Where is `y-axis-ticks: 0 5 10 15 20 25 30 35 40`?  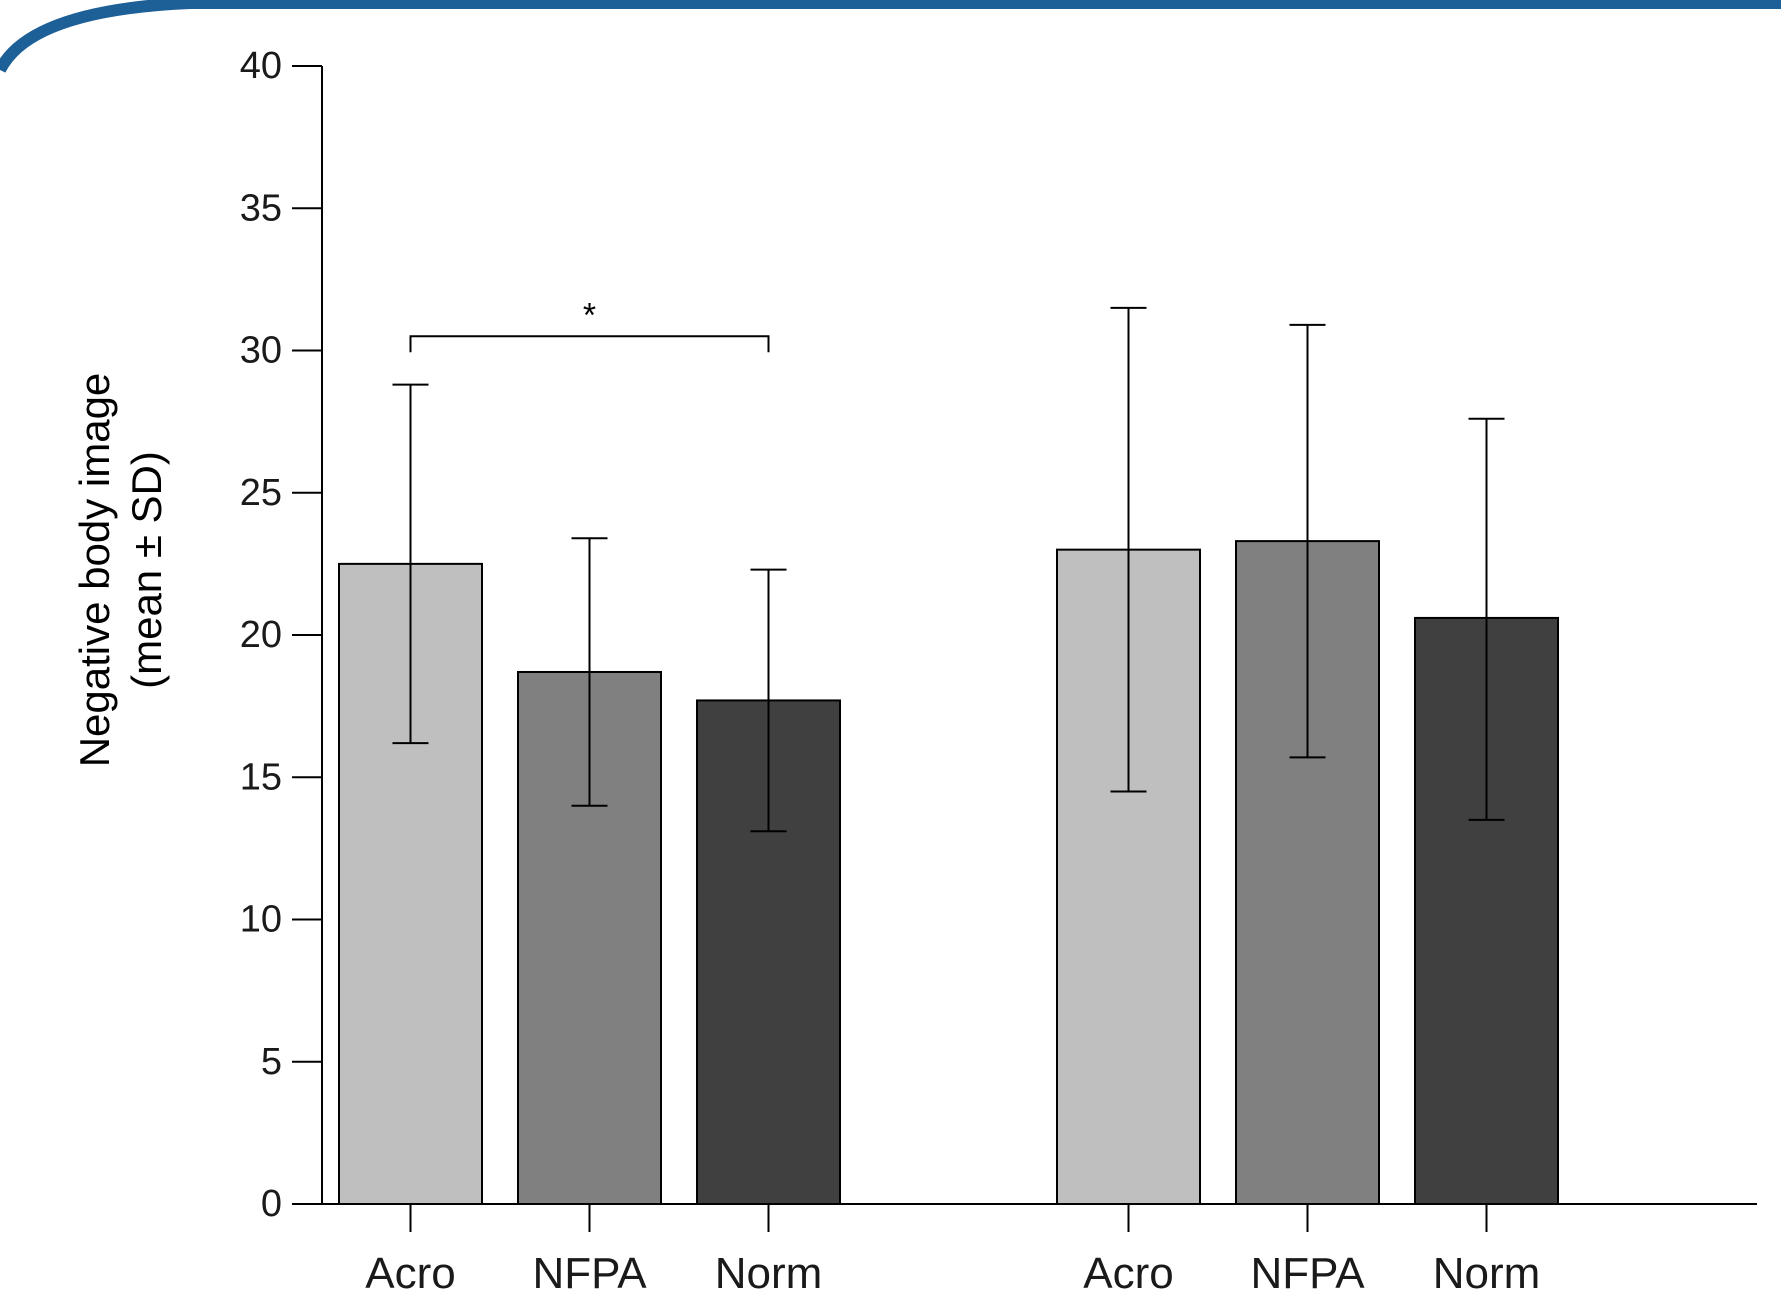 y-axis-ticks: 0 5 10 15 20 25 30 35 40 is located at coordinates (281, 635).